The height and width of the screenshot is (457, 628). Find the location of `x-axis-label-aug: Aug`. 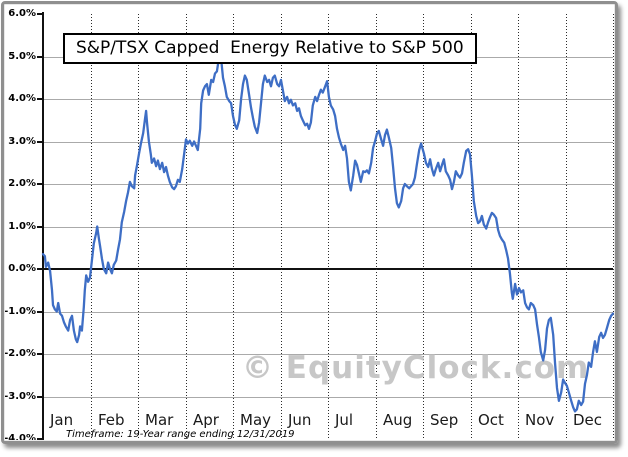

x-axis-label-aug: Aug is located at coordinates (398, 420).